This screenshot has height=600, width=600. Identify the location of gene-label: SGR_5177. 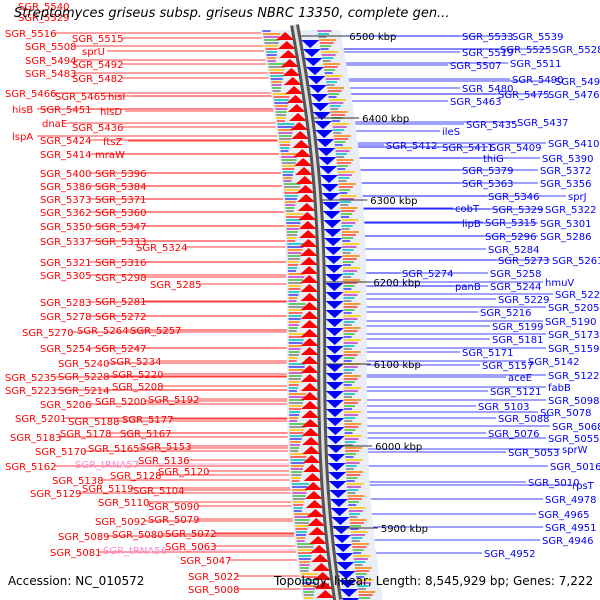
(148, 420).